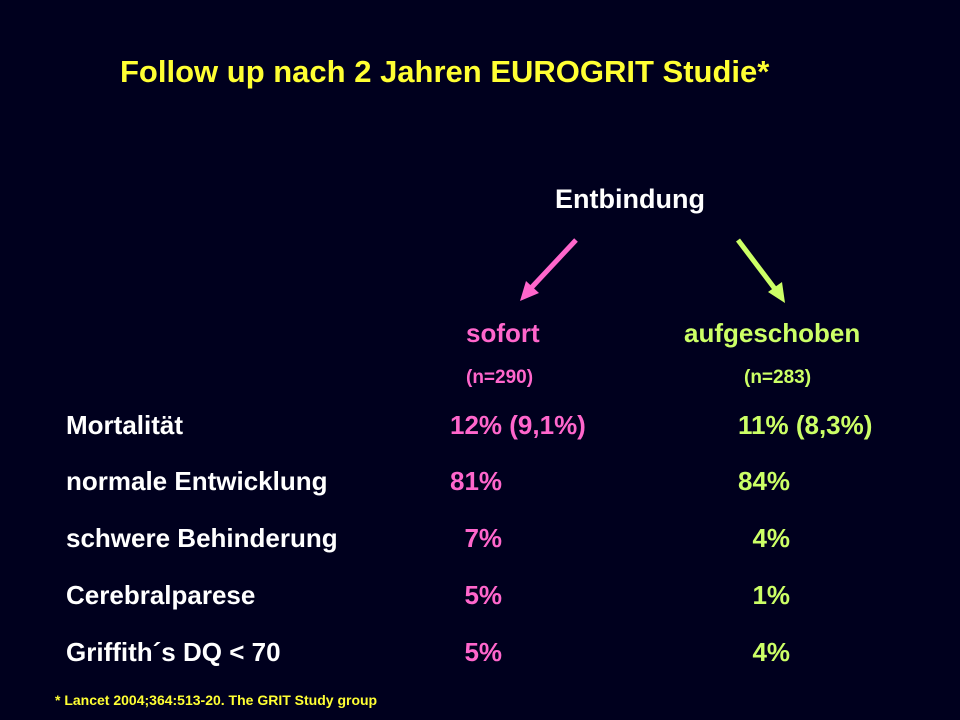  What do you see at coordinates (805, 425) in the screenshot?
I see `value-aufgeschoben: 11% (8,3%)` at bounding box center [805, 425].